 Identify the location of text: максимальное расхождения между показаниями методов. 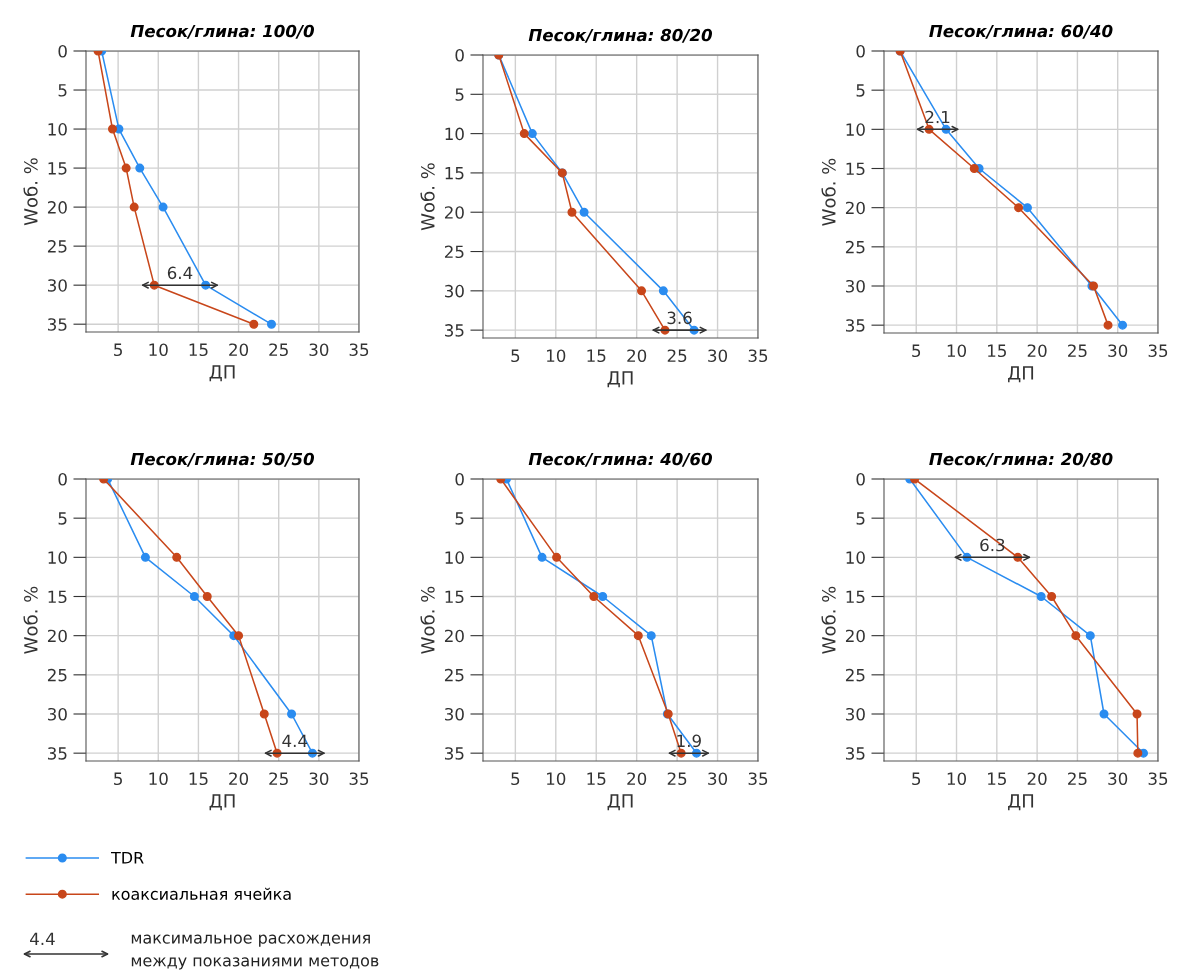
(255, 952).